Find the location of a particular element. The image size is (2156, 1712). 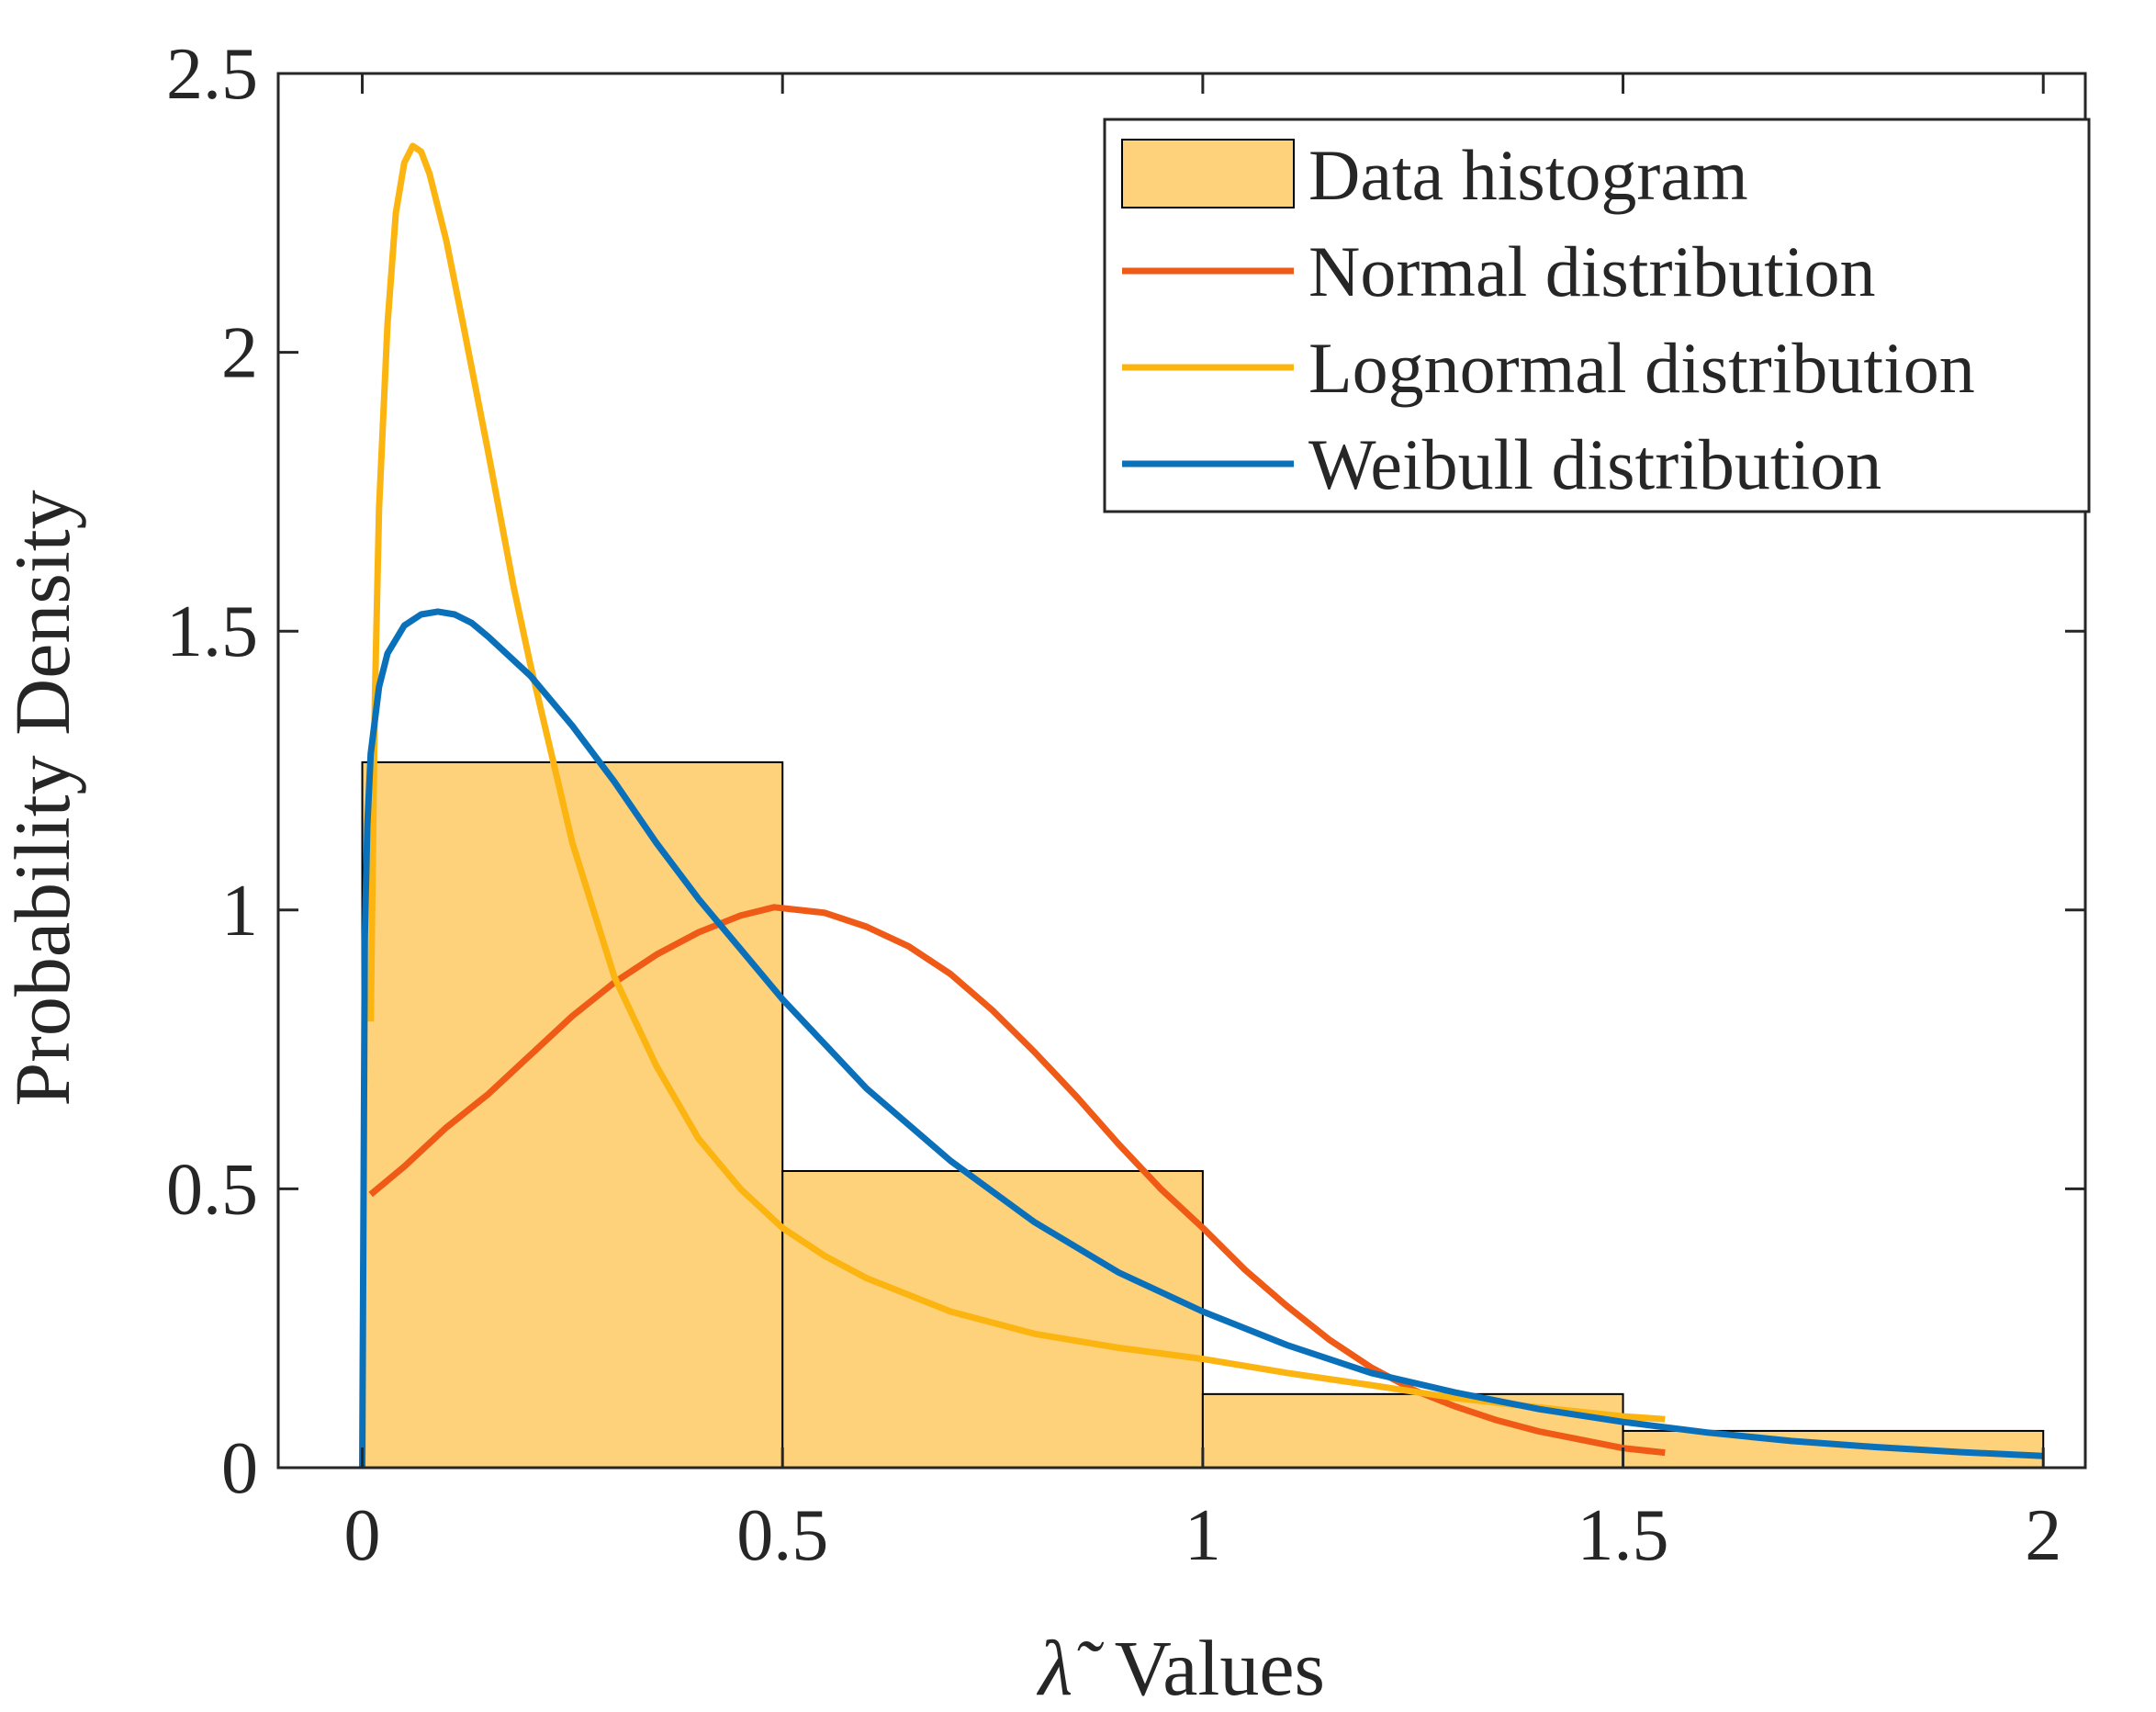

x-axis-label: λ̃ Values is located at coordinates (1180, 1668).